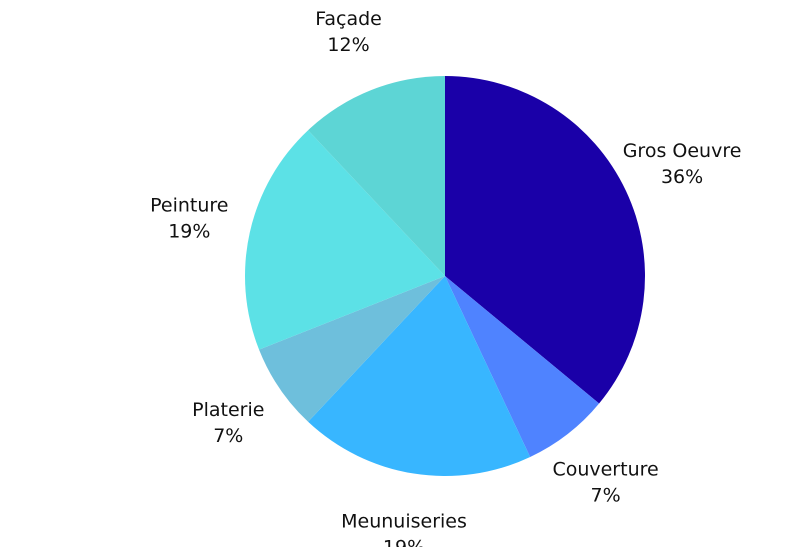 The width and height of the screenshot is (795, 547). I want to click on slice-label: Couverture, so click(605, 470).